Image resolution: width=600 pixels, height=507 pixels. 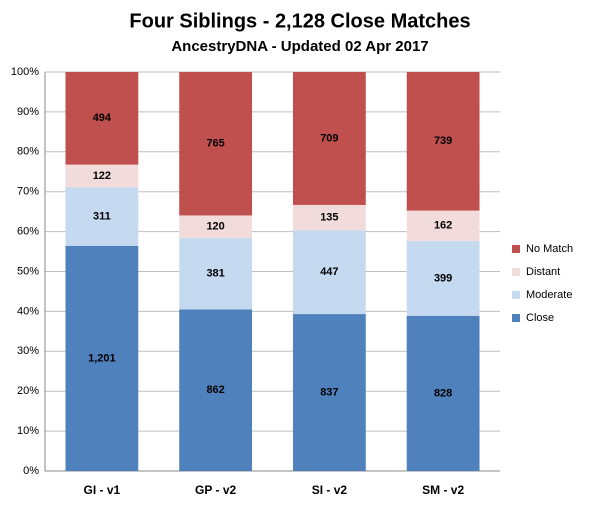 I want to click on y-tick-label: 50%, so click(x=28, y=271).